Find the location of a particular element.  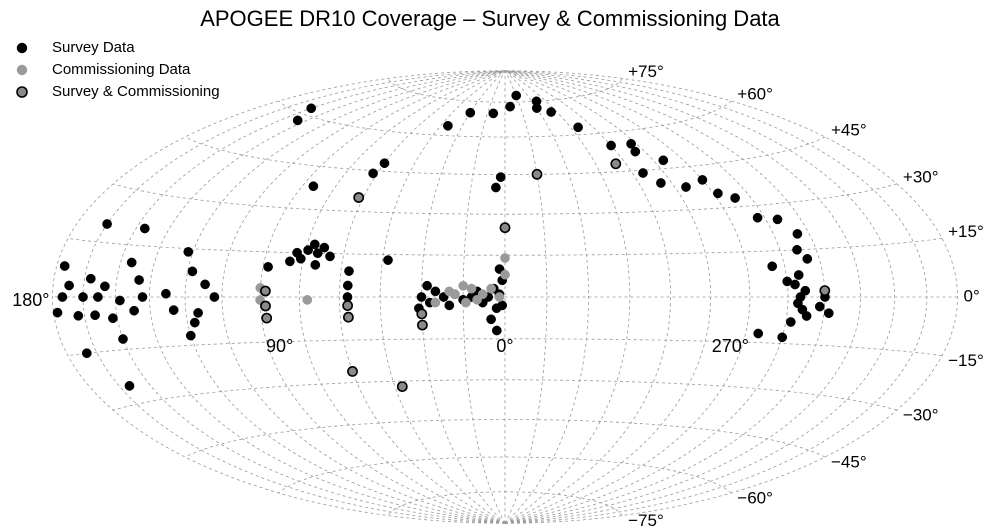

y-tick-label: 0° is located at coordinates (972, 295).